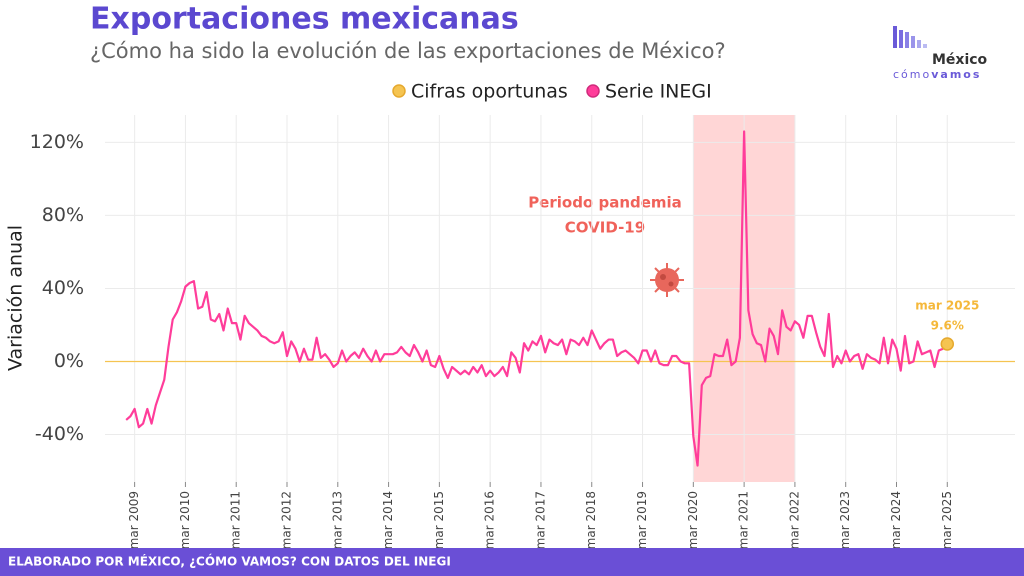  What do you see at coordinates (912, 74) in the screenshot?
I see `logo-tag1: cómo` at bounding box center [912, 74].